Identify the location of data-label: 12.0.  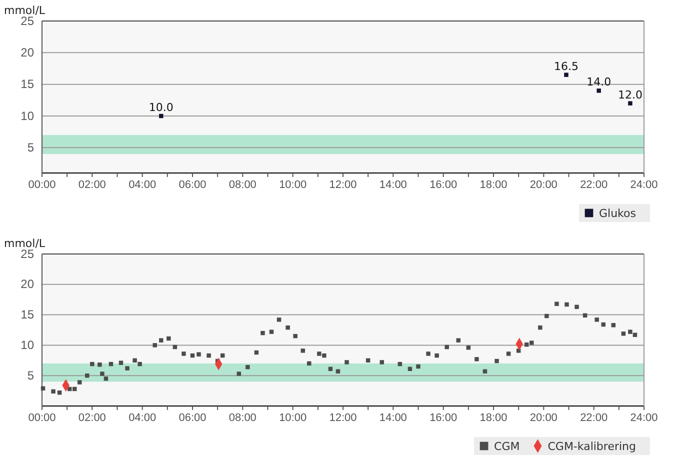
(630, 95).